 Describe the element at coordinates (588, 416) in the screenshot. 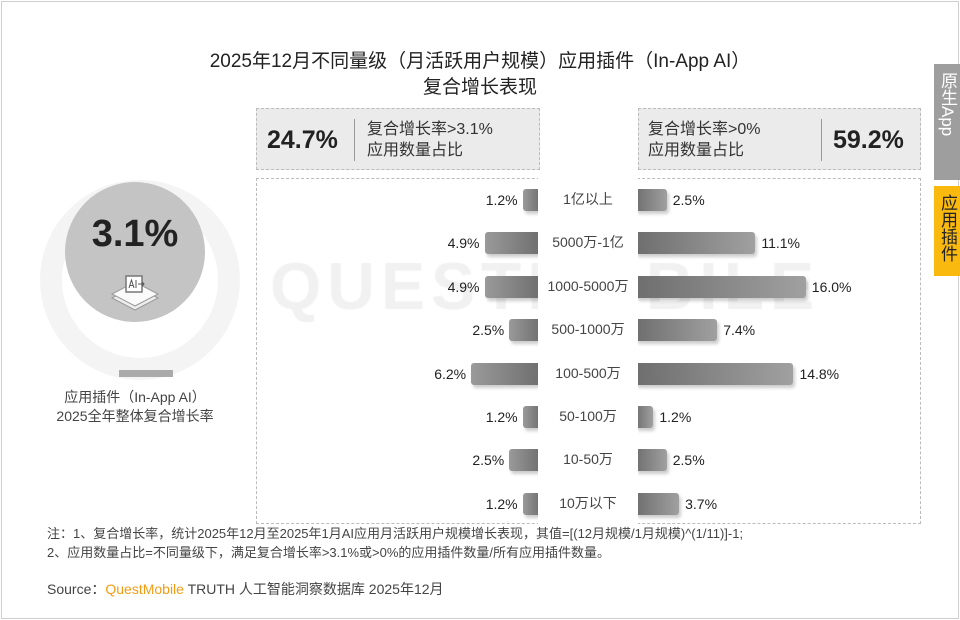

I see `category-label: 50-100万` at that location.